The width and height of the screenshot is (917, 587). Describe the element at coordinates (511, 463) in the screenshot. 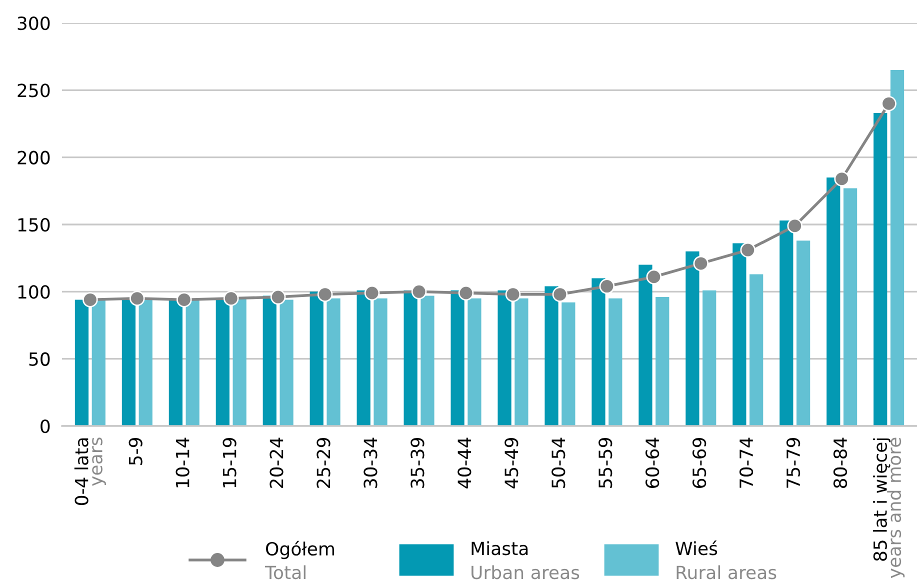

I see `x-tick-label: 45-49` at that location.